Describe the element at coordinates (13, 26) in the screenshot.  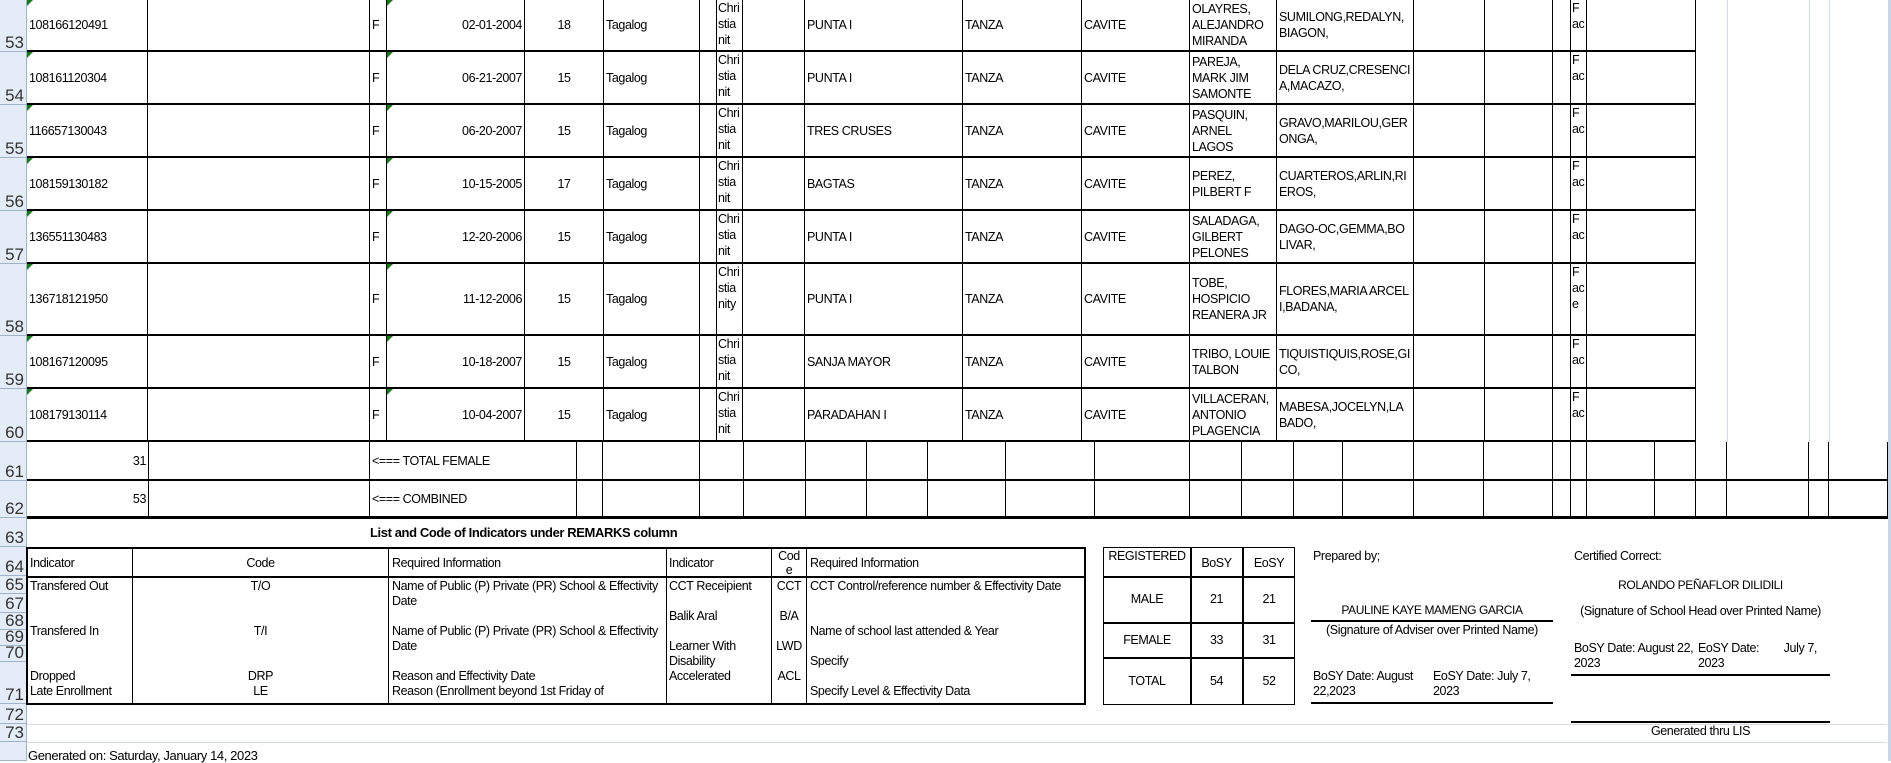
I see `row-header: 53` at that location.